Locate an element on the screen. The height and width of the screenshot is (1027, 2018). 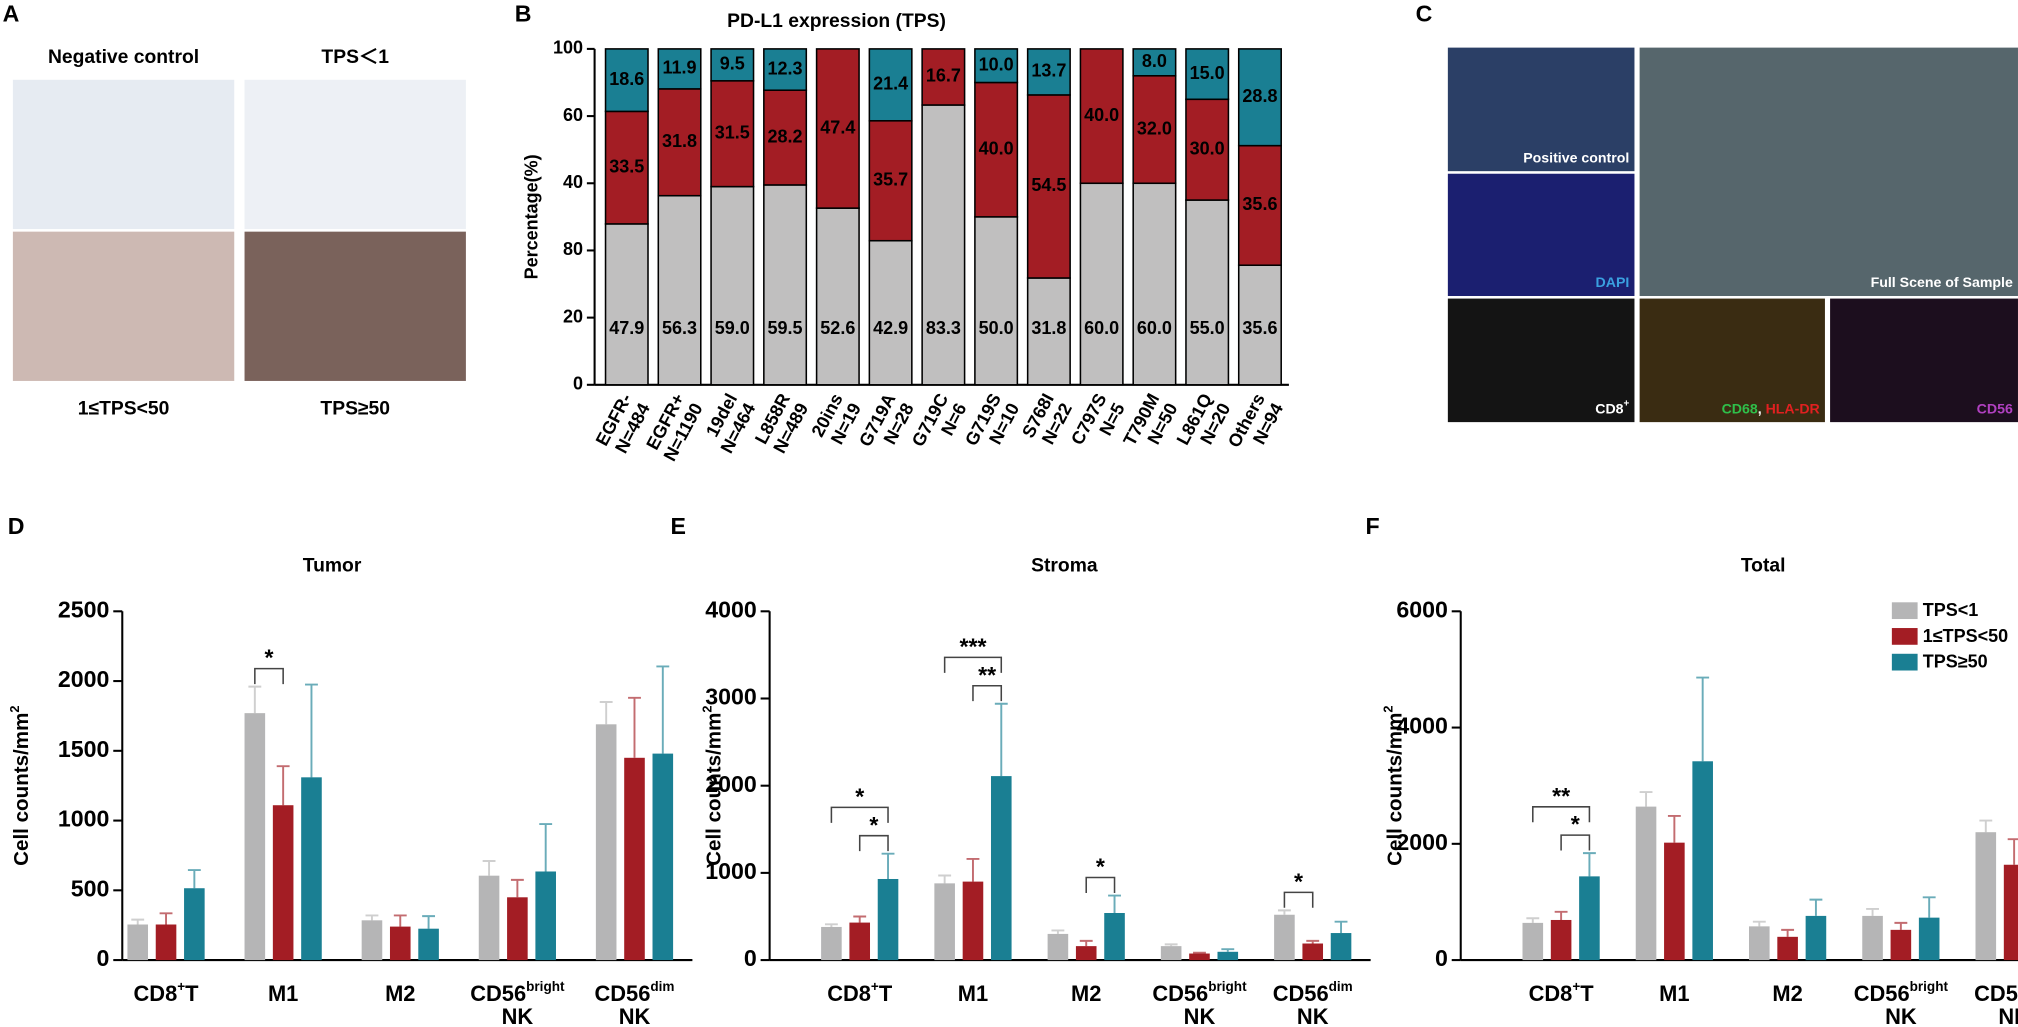
bar-value-label: 40.0 is located at coordinates (996, 148).